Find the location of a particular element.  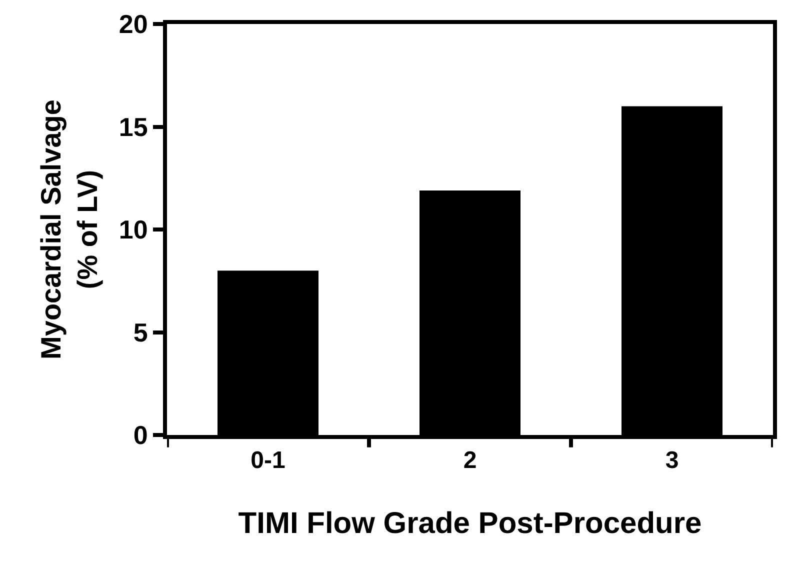

y-tick-label: 15 is located at coordinates (133, 127).